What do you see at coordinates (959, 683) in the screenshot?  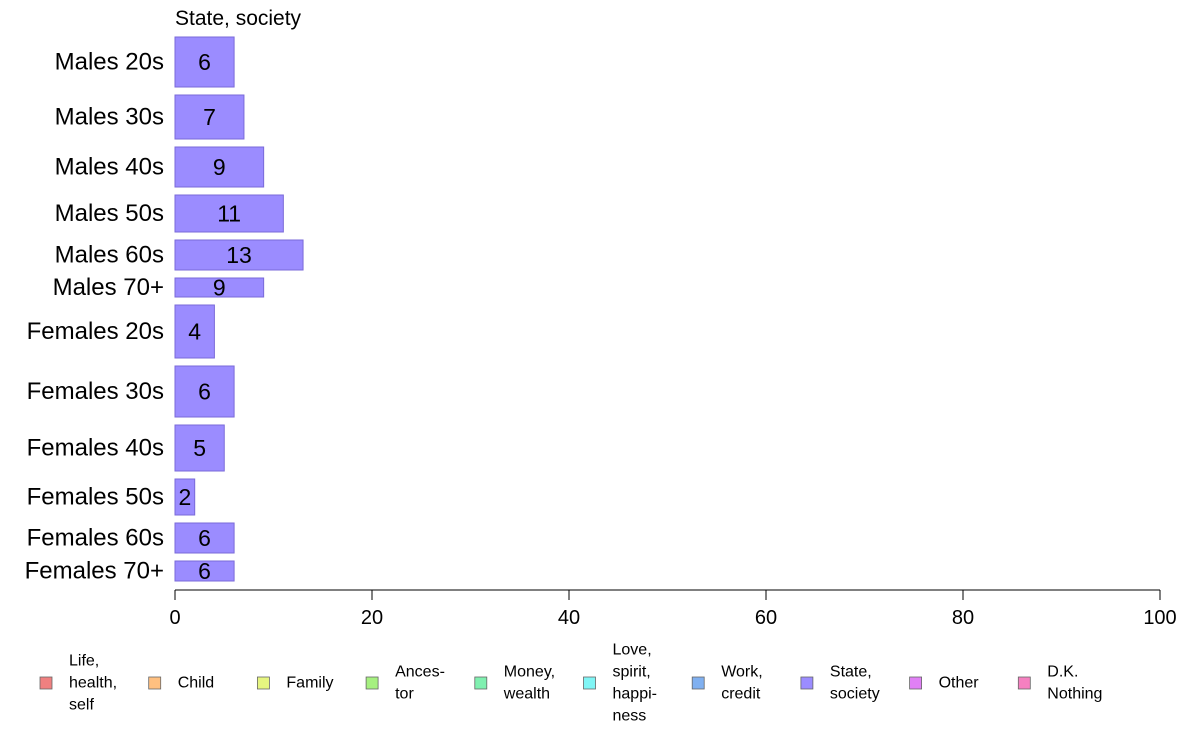 I see `legend-label: Other` at bounding box center [959, 683].